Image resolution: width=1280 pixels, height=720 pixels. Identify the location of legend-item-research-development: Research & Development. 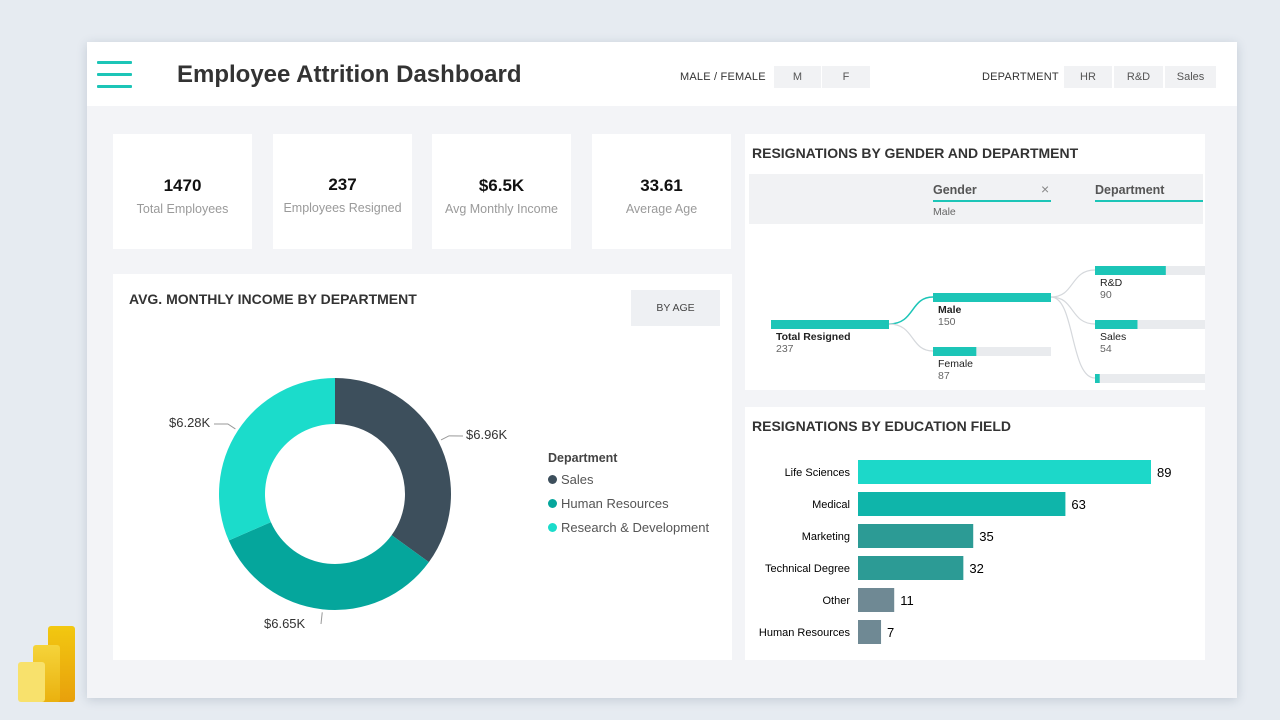
(628, 527).